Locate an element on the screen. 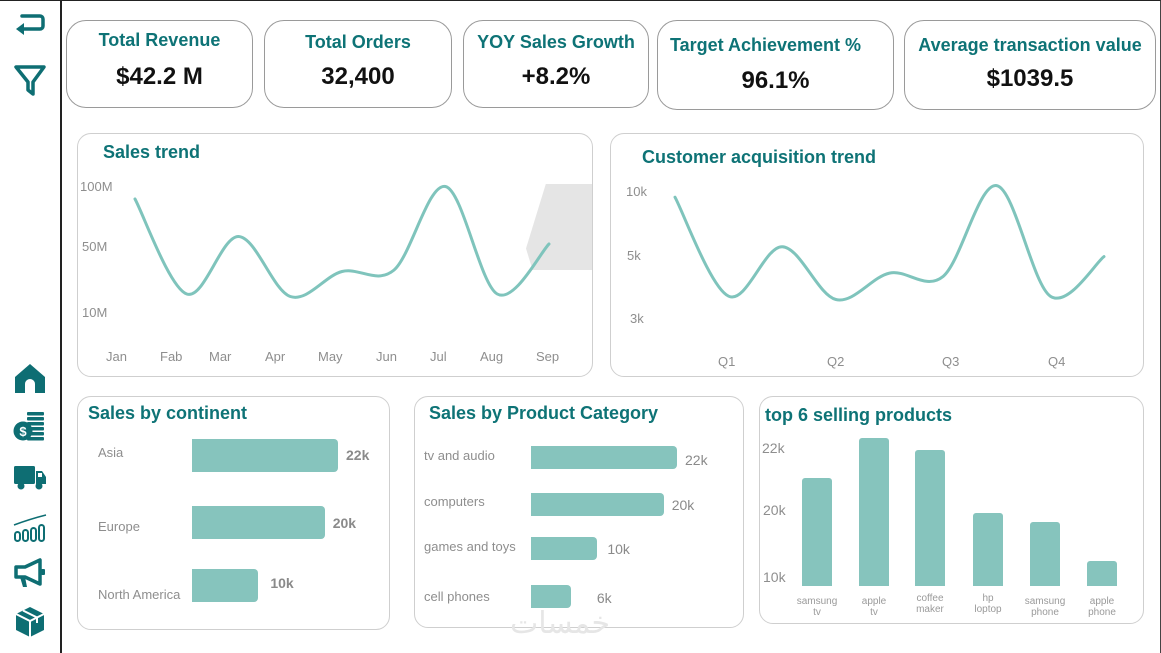  package-box-icon is located at coordinates (30, 622).